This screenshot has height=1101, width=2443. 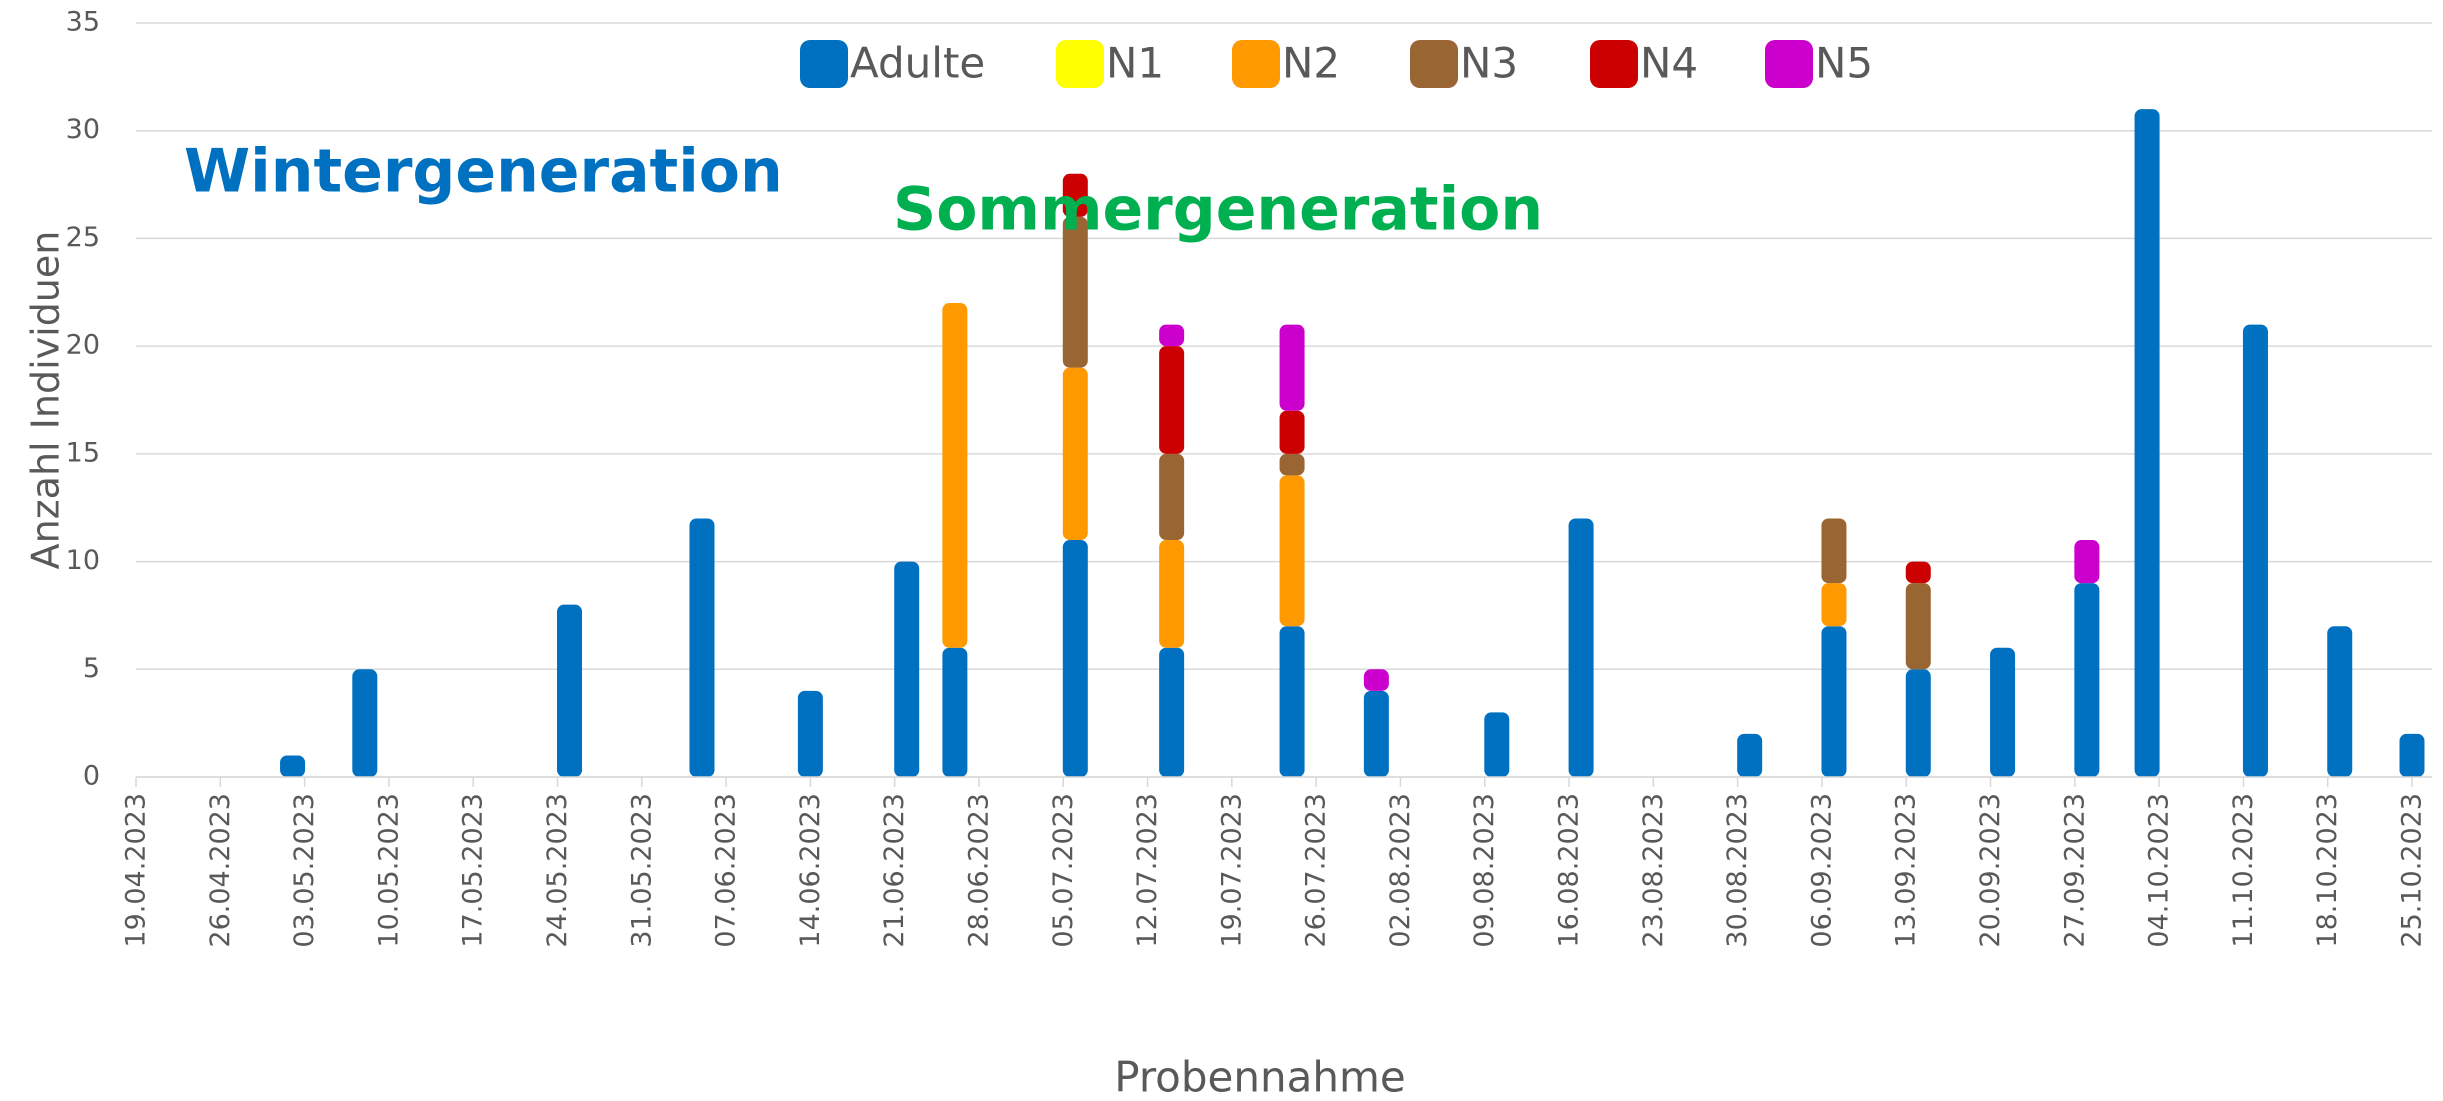 I want to click on y-tick-label: 25, so click(x=83, y=237).